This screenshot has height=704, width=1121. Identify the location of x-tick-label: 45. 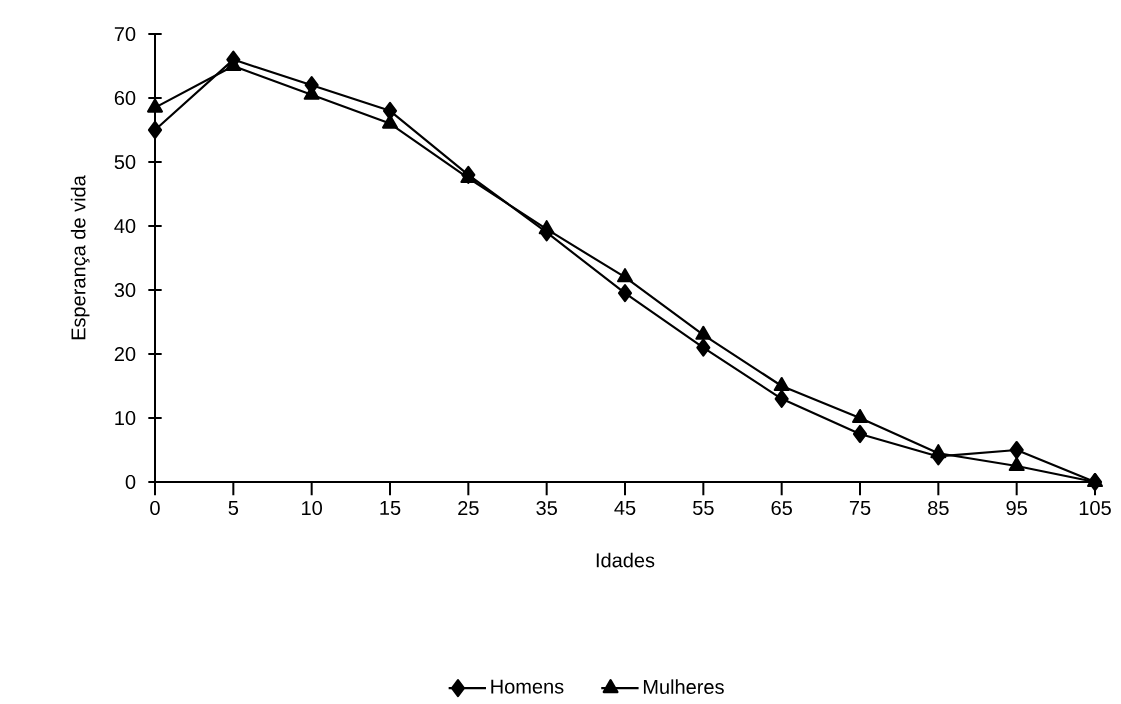
(625, 507).